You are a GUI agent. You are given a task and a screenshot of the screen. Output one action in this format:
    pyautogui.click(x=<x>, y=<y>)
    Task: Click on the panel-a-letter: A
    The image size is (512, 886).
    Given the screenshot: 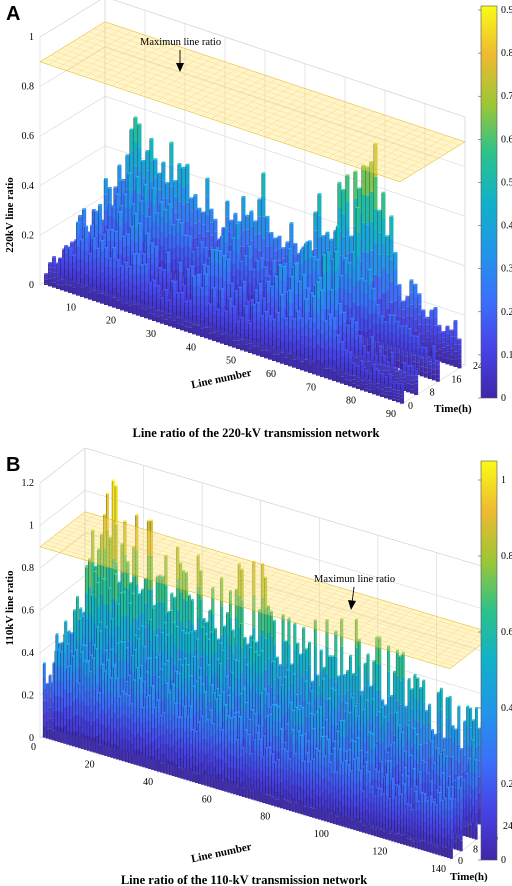 What is the action you would take?
    pyautogui.click(x=13, y=14)
    